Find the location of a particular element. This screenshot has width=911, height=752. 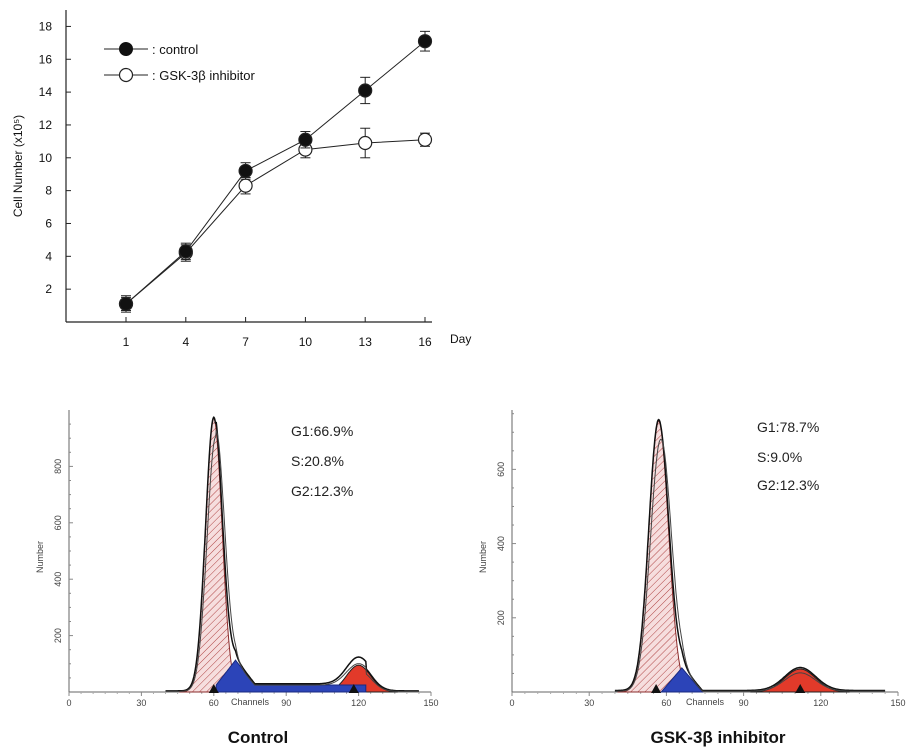

y-tick-label: 4 is located at coordinates (48, 256).